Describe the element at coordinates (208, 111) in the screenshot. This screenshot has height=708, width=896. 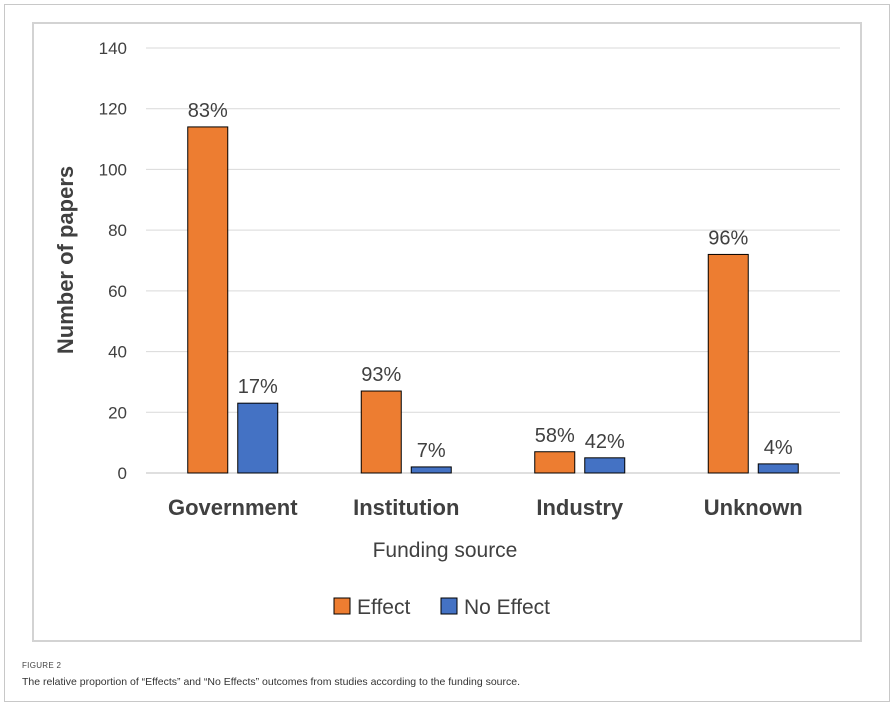
I see `data-label: 83%` at that location.